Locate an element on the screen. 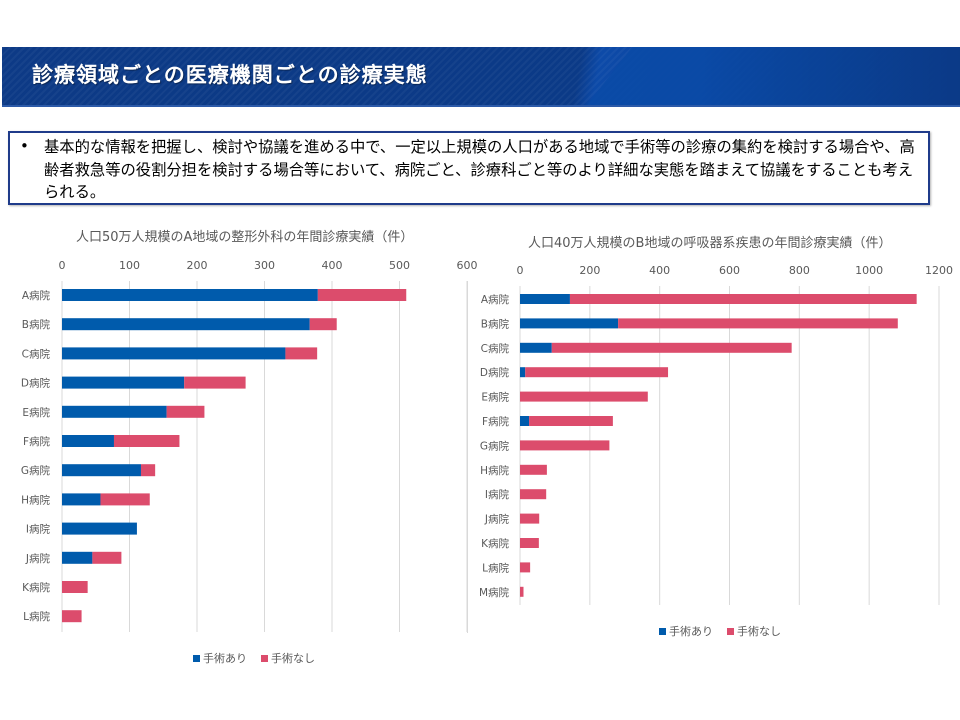  right-category-label: A病院 is located at coordinates (495, 299).